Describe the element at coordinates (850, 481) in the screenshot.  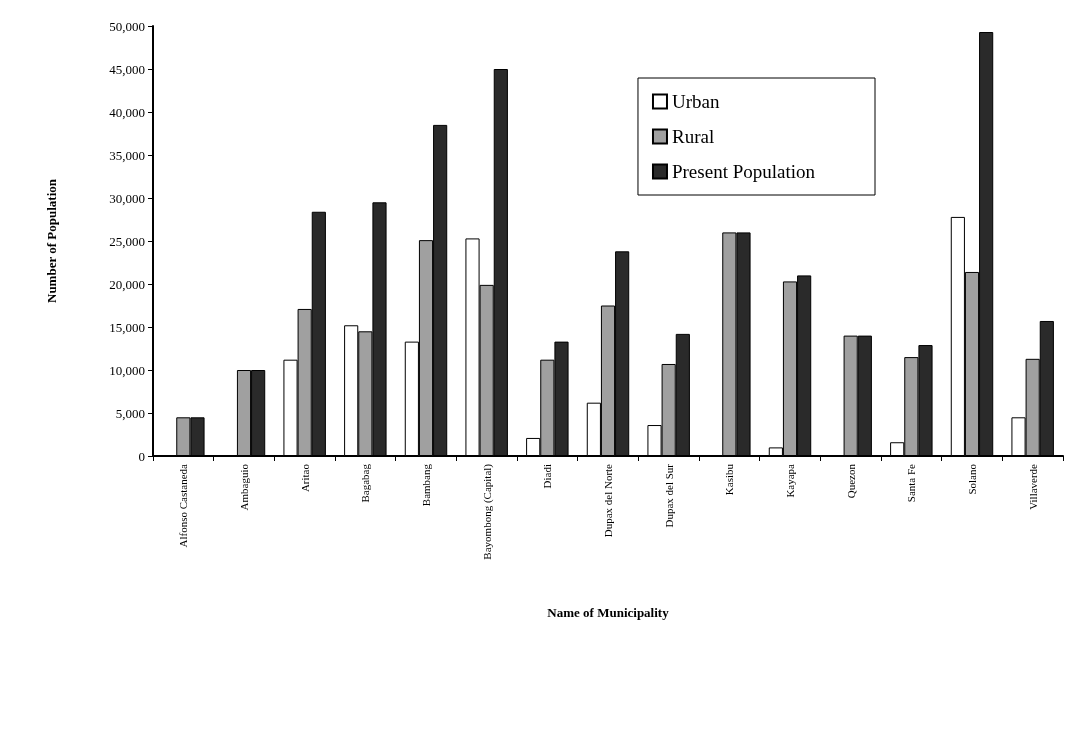
I see `x-tick-label: Quezon` at that location.